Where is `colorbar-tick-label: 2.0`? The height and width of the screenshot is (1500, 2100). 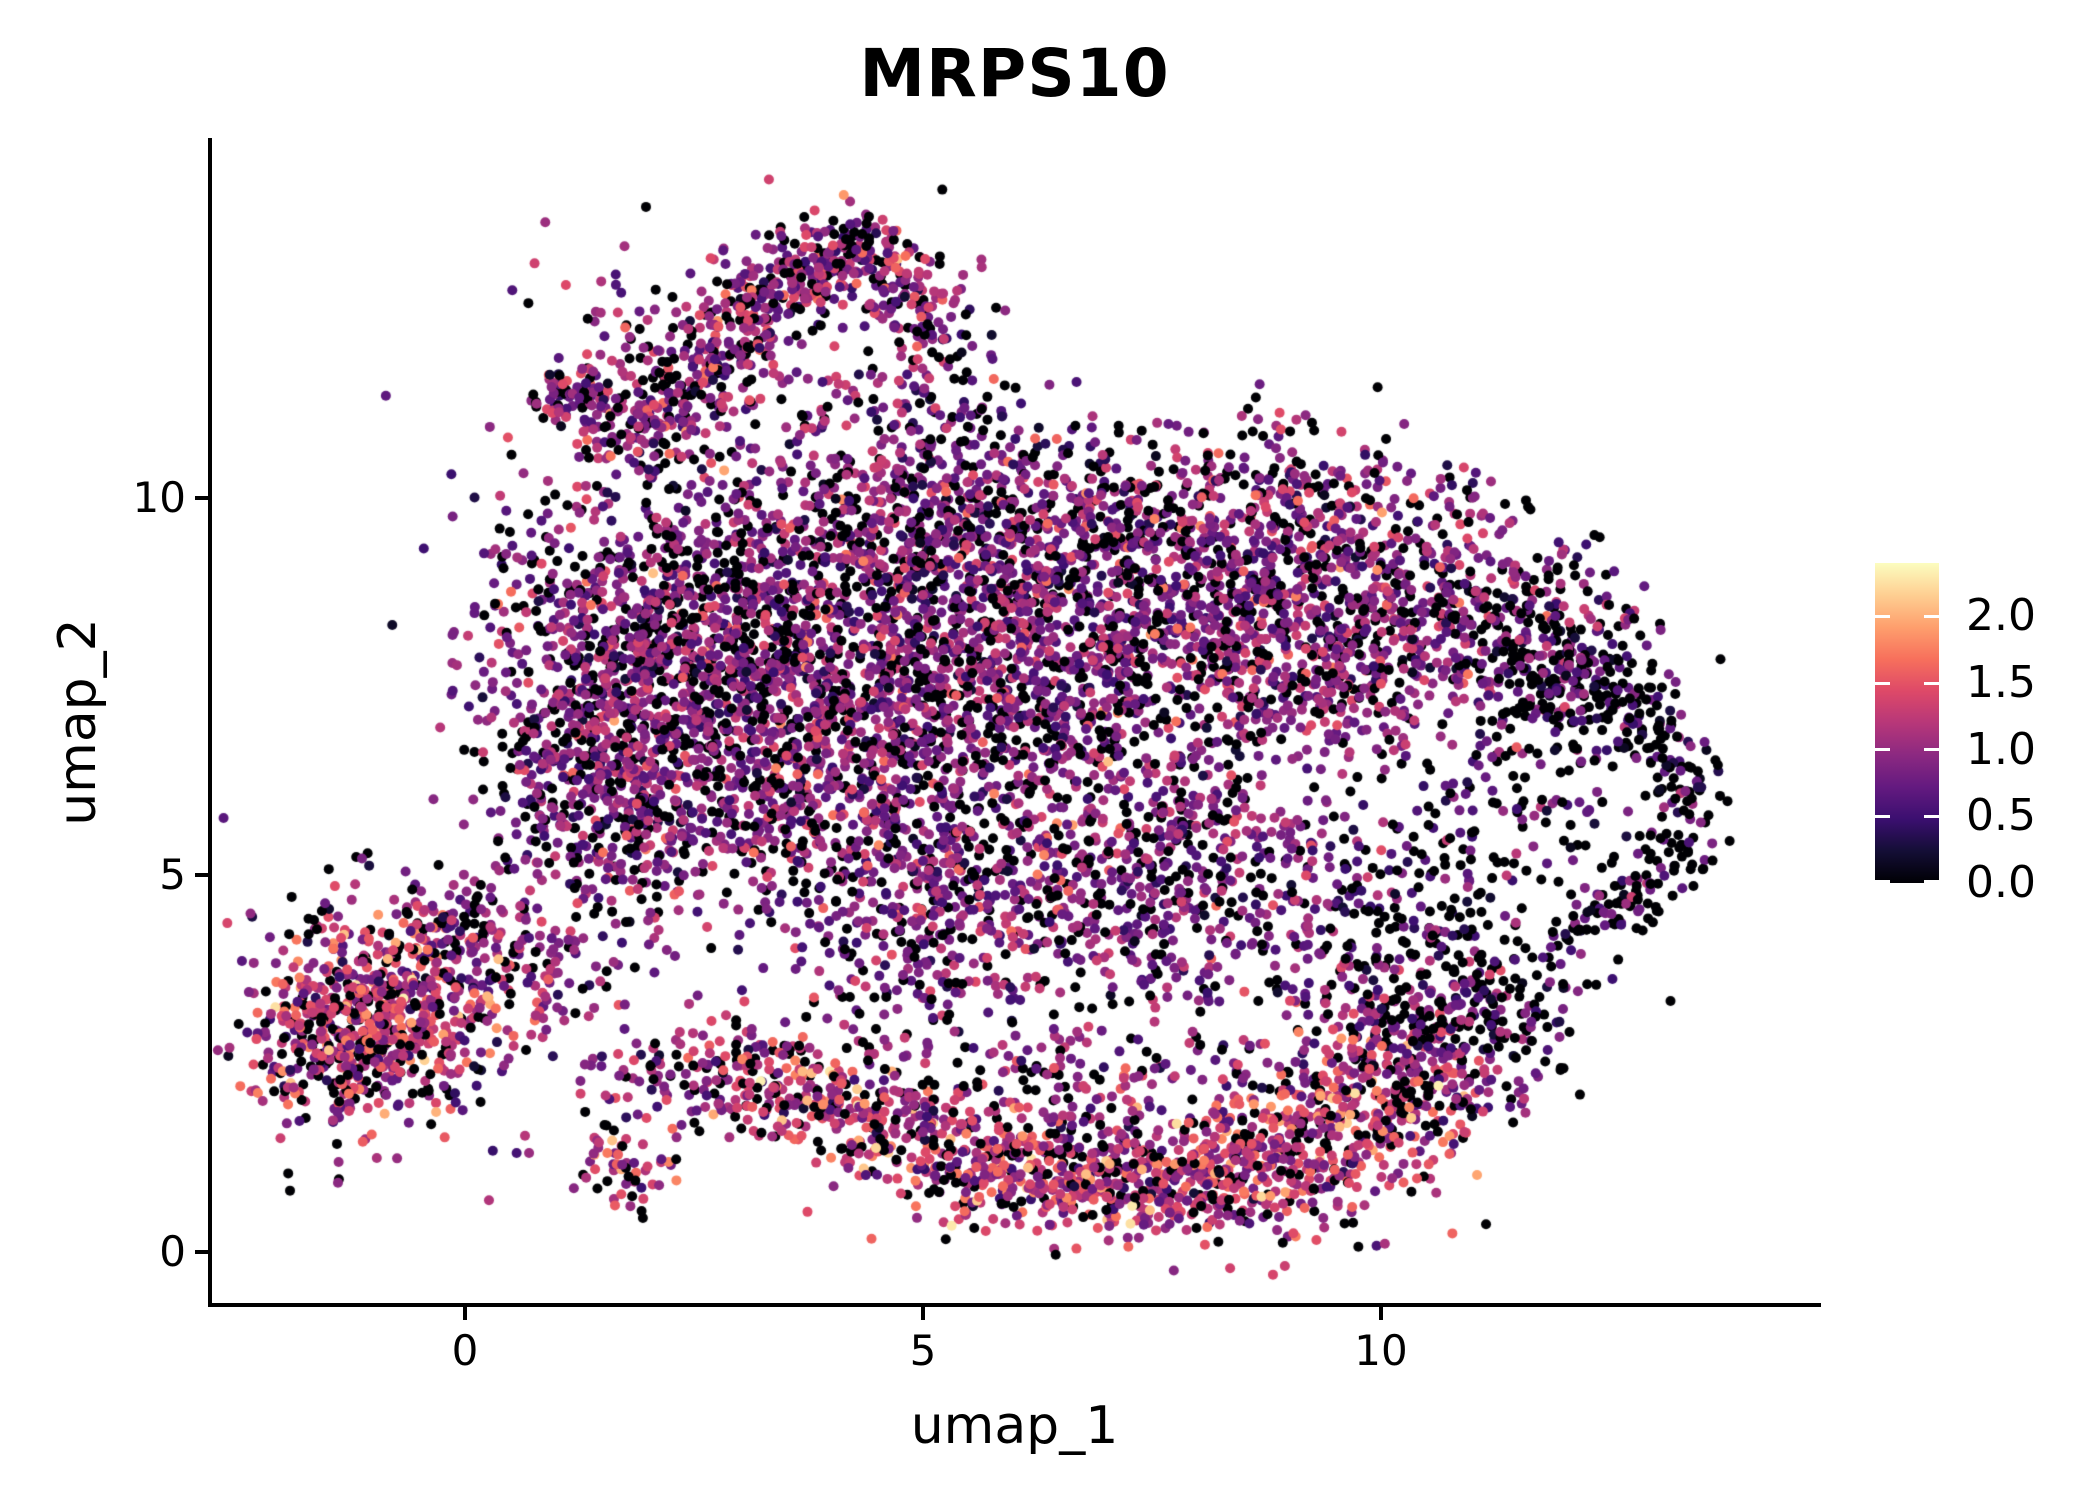 colorbar-tick-label: 2.0 is located at coordinates (2001, 616).